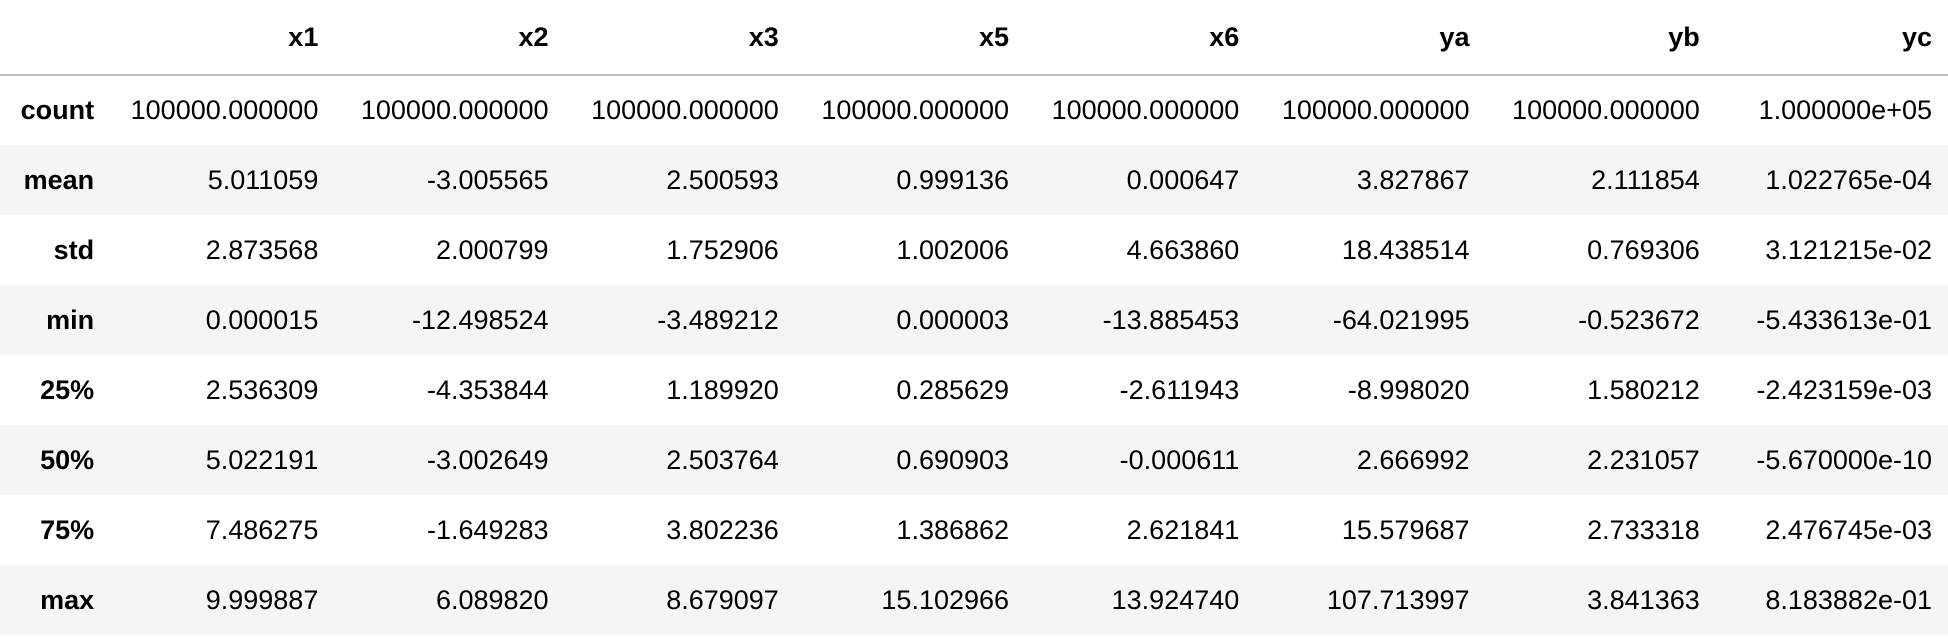 The image size is (1948, 640). What do you see at coordinates (1844, 319) in the screenshot?
I see `table-cell: -5.433613e-01` at bounding box center [1844, 319].